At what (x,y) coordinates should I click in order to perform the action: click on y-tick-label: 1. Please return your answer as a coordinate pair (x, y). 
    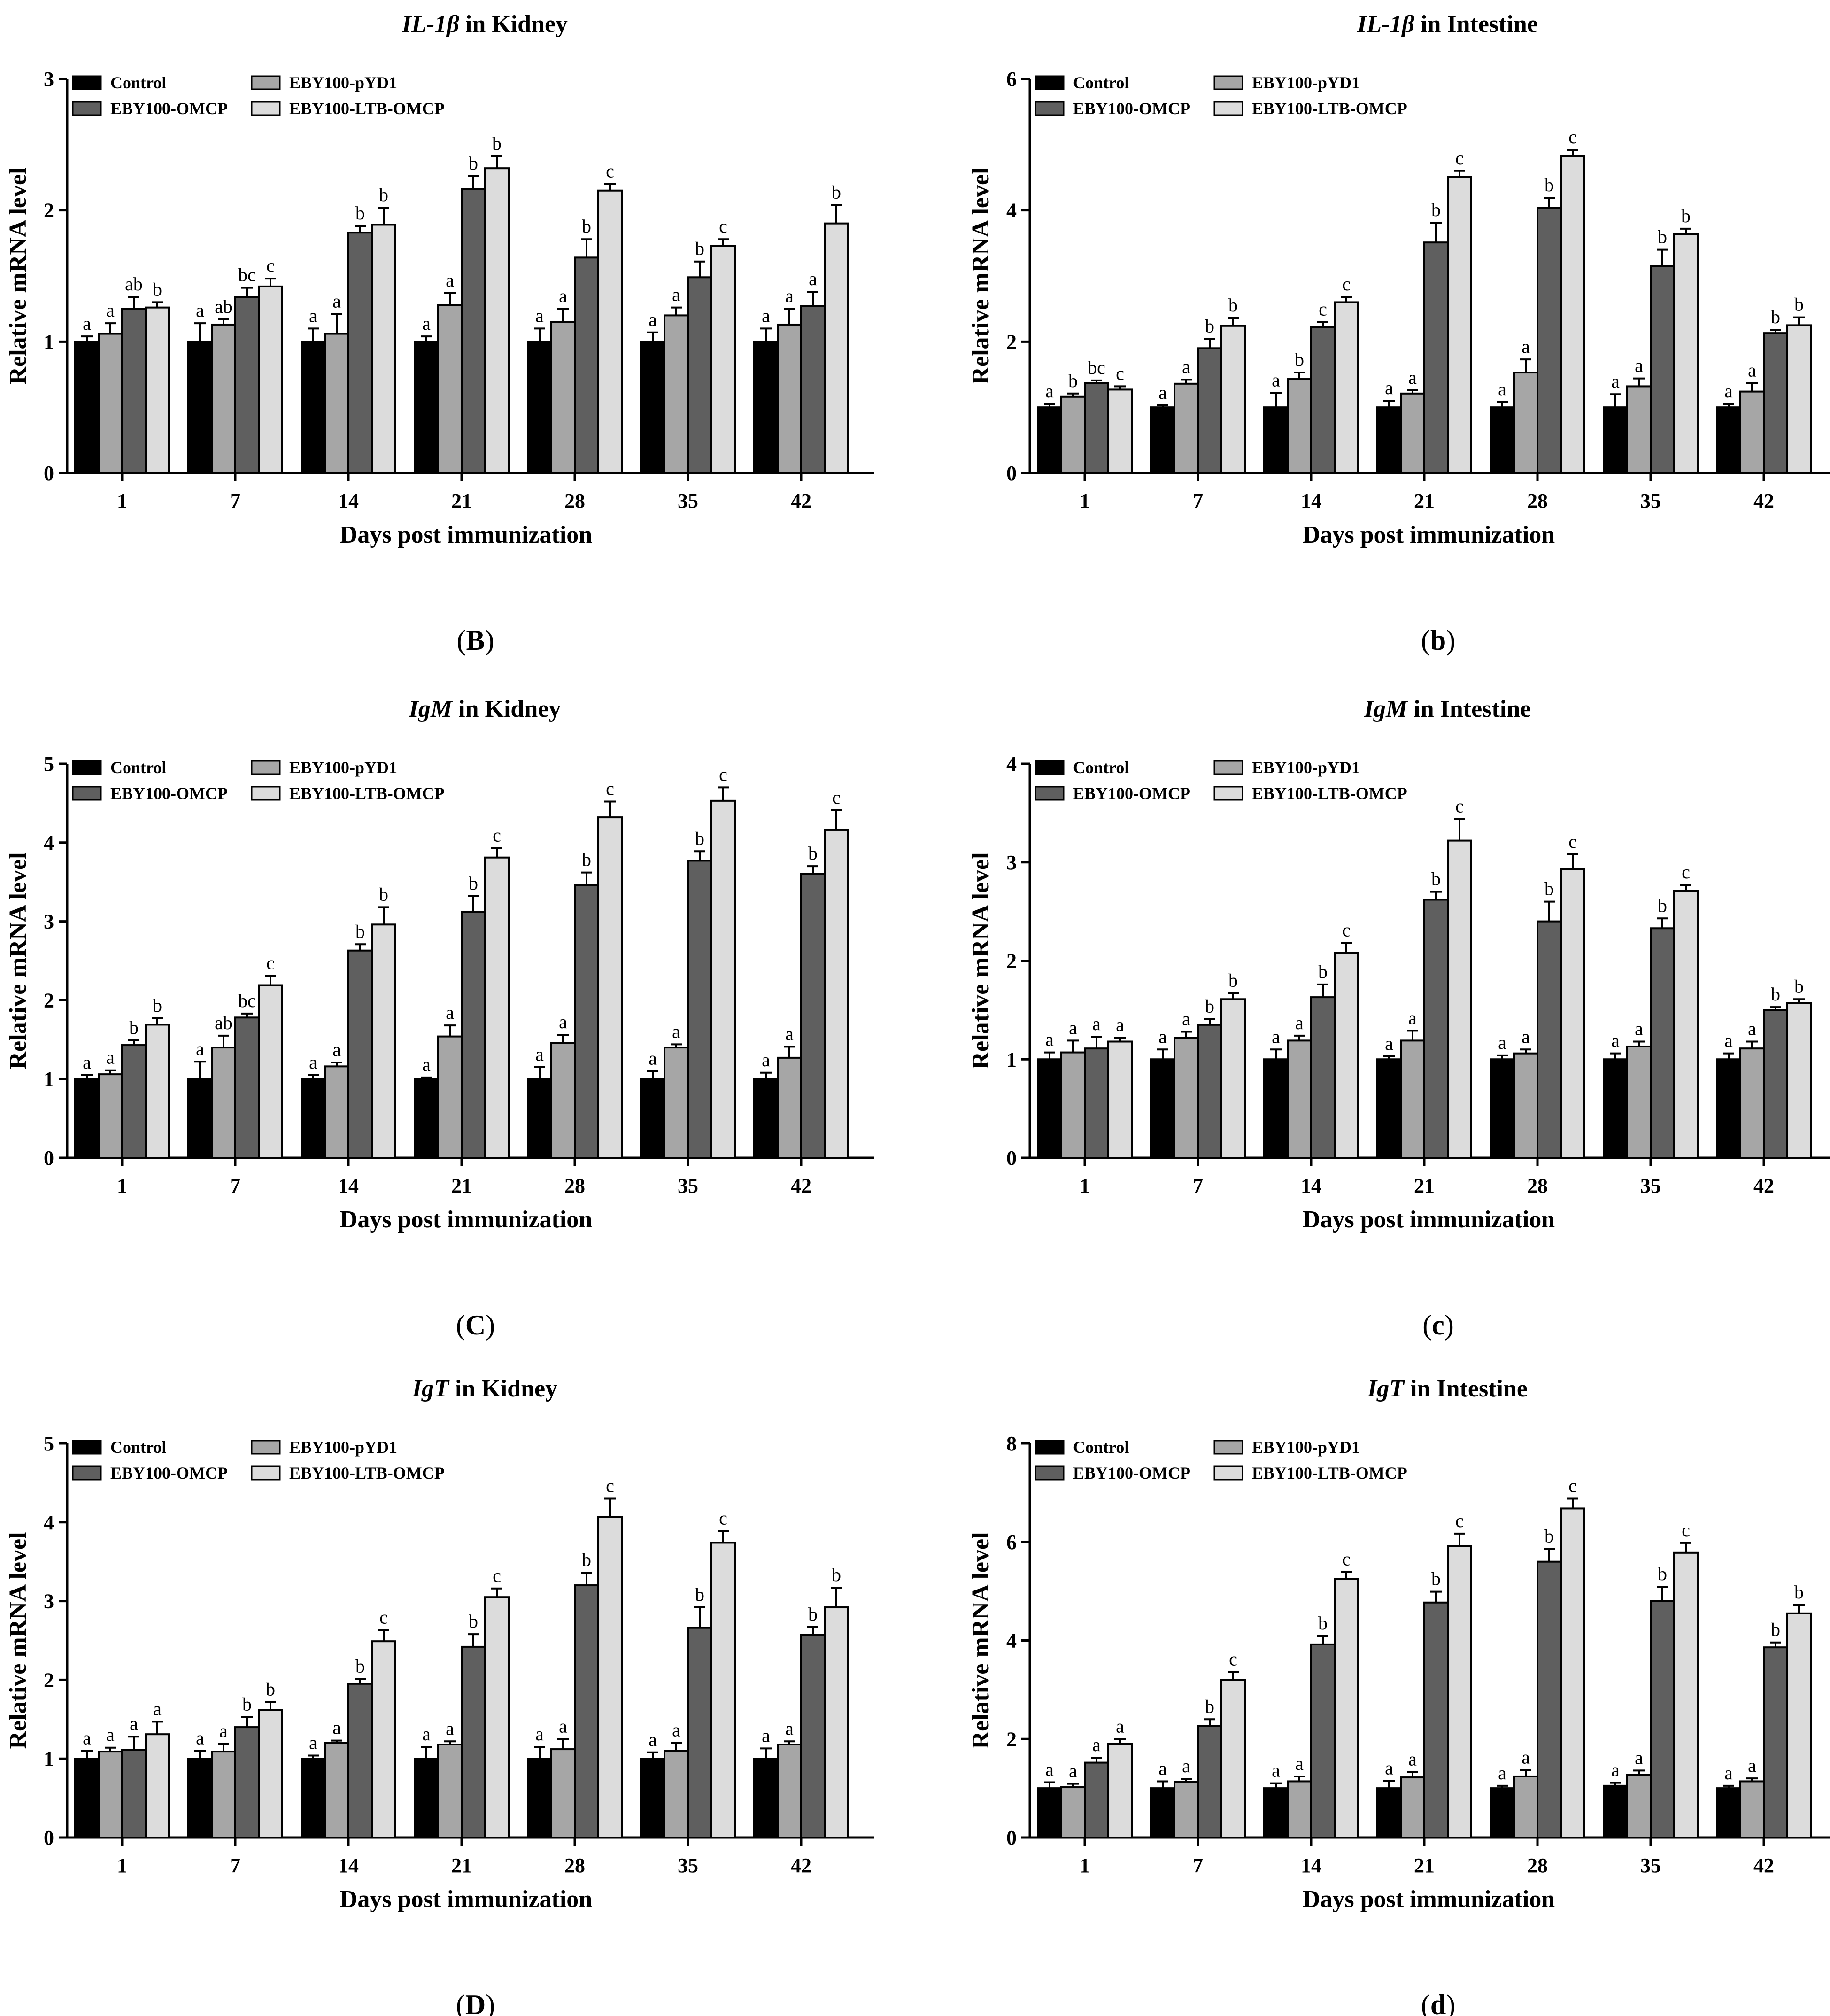
    Looking at the image, I should click on (49, 341).